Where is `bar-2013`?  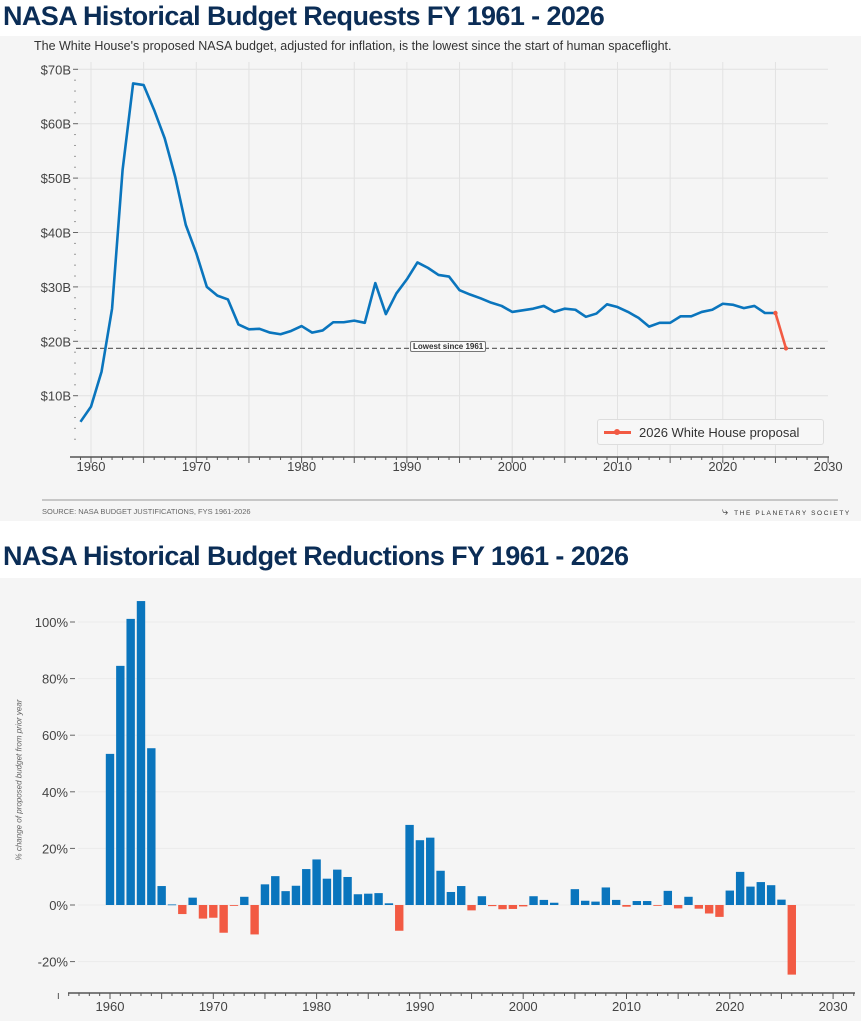 bar-2013 is located at coordinates (657, 905).